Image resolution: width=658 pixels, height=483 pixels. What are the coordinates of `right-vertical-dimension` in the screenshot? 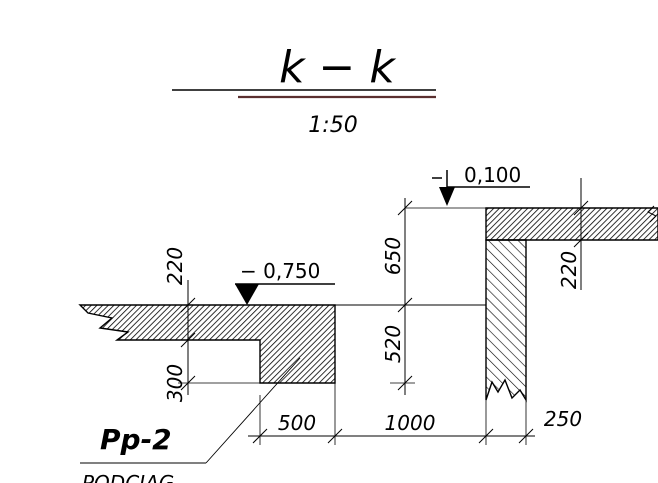 It's located at (581, 234).